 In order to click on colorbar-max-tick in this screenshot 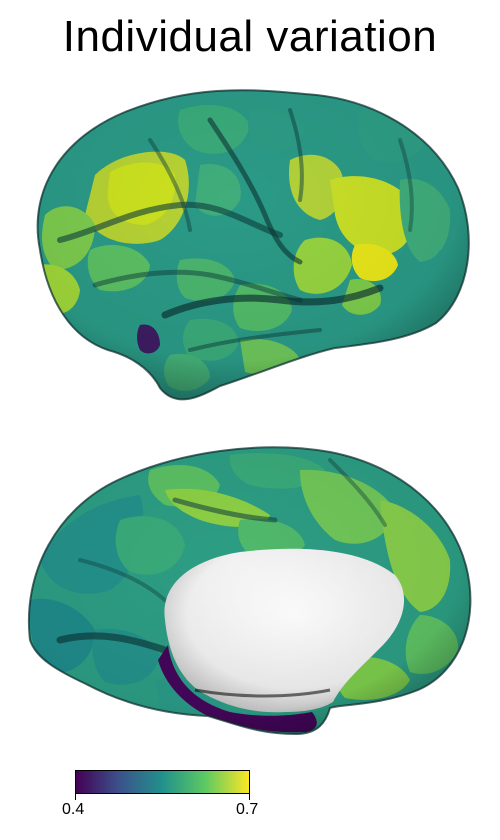, I will do `click(249, 797)`.